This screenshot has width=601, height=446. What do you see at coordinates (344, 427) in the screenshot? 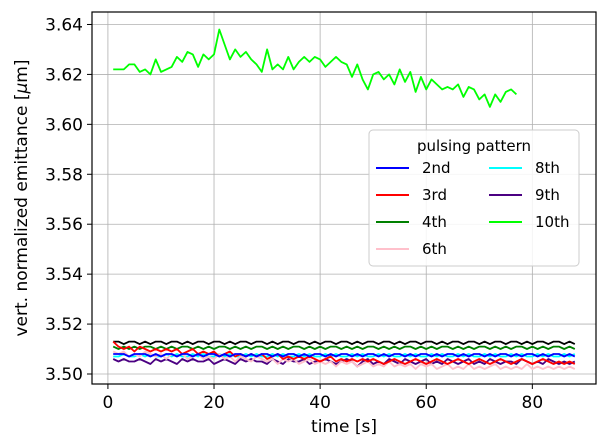
I see `x-axis-label: time [s]` at bounding box center [344, 427].